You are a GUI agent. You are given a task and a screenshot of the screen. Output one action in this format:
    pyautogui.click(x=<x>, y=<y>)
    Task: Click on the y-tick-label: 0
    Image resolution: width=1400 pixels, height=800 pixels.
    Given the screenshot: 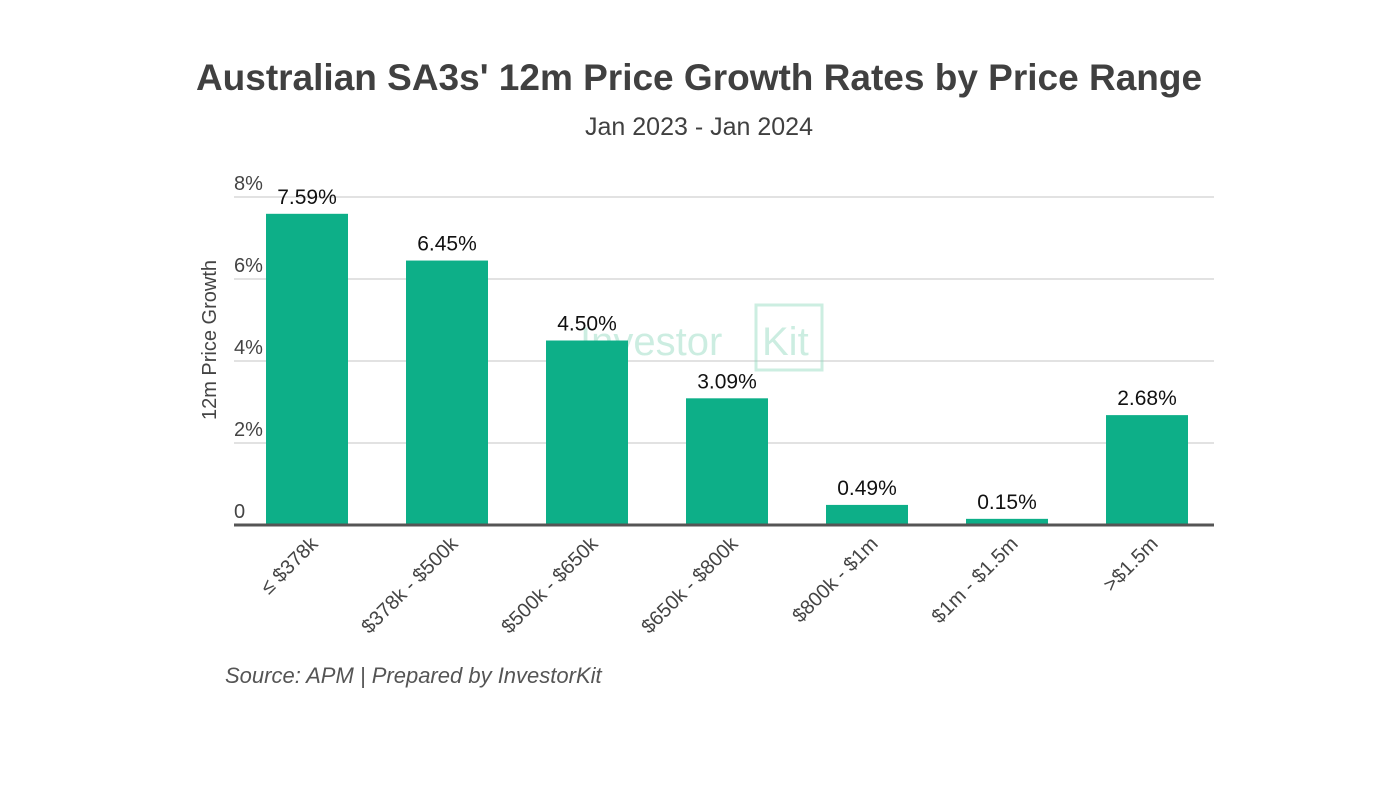 What is the action you would take?
    pyautogui.click(x=239, y=512)
    